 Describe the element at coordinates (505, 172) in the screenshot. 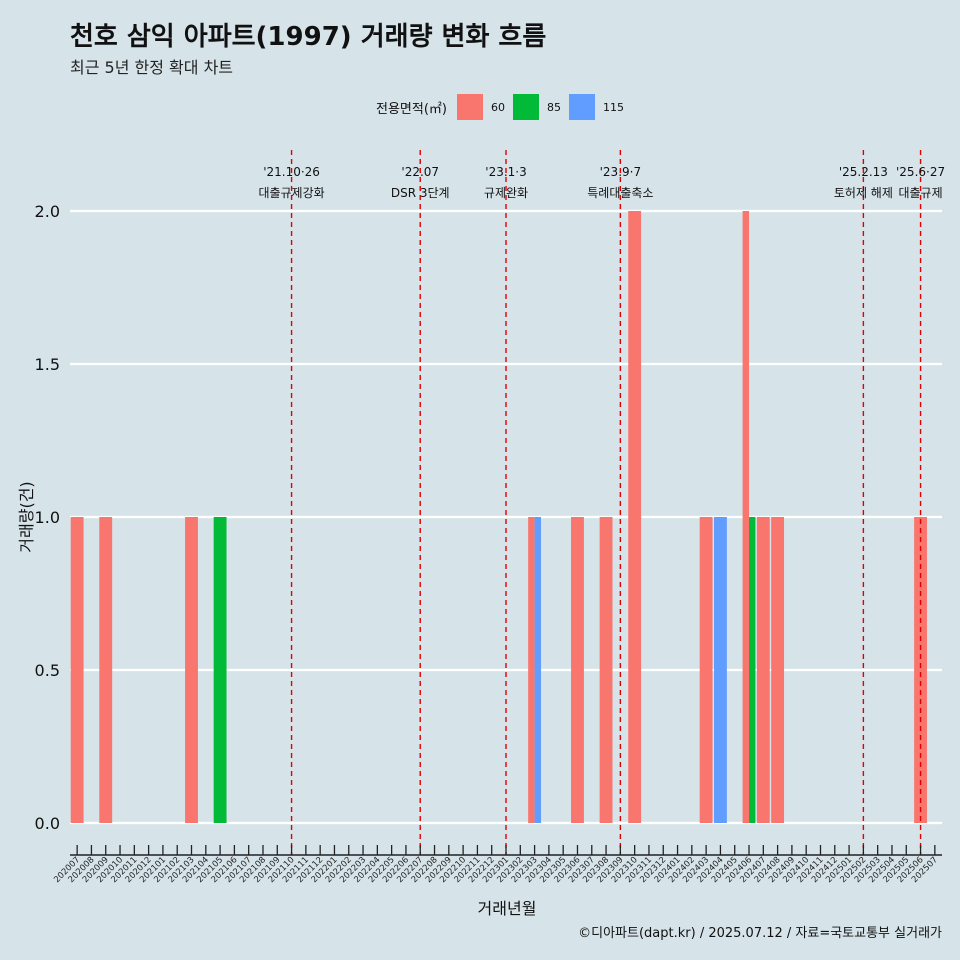

I see `annotation-date: '23.1·3` at that location.